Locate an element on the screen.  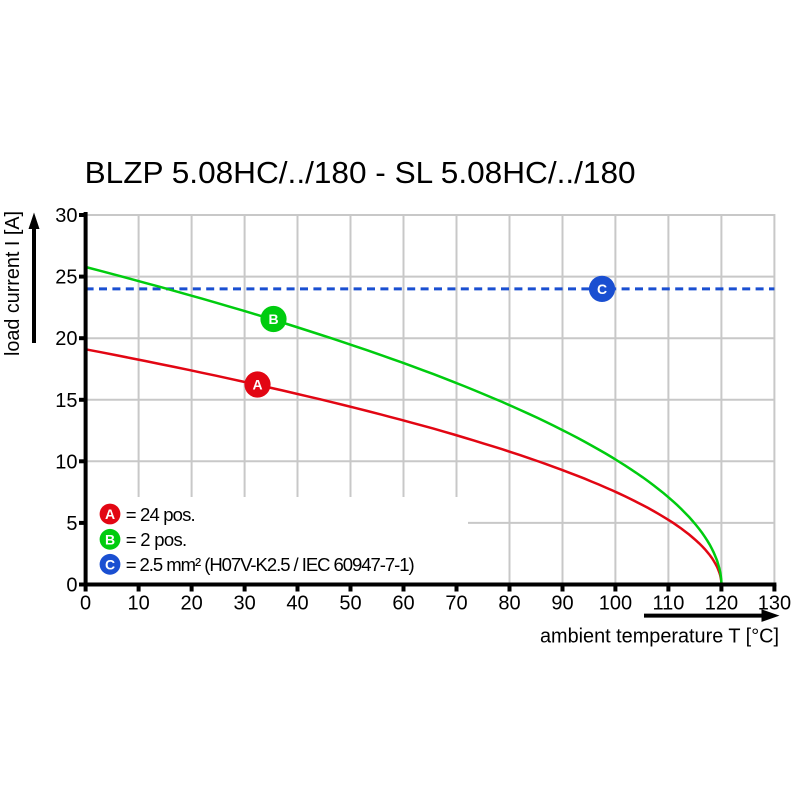
svg-text: 80 is located at coordinates (509, 604).